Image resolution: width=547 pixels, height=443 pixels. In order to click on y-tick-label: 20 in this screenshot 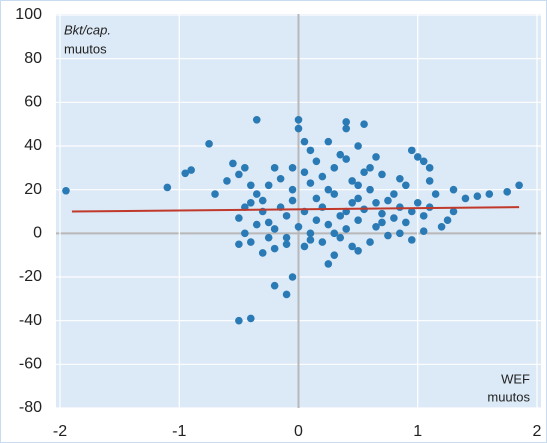, I will do `click(33, 189)`.